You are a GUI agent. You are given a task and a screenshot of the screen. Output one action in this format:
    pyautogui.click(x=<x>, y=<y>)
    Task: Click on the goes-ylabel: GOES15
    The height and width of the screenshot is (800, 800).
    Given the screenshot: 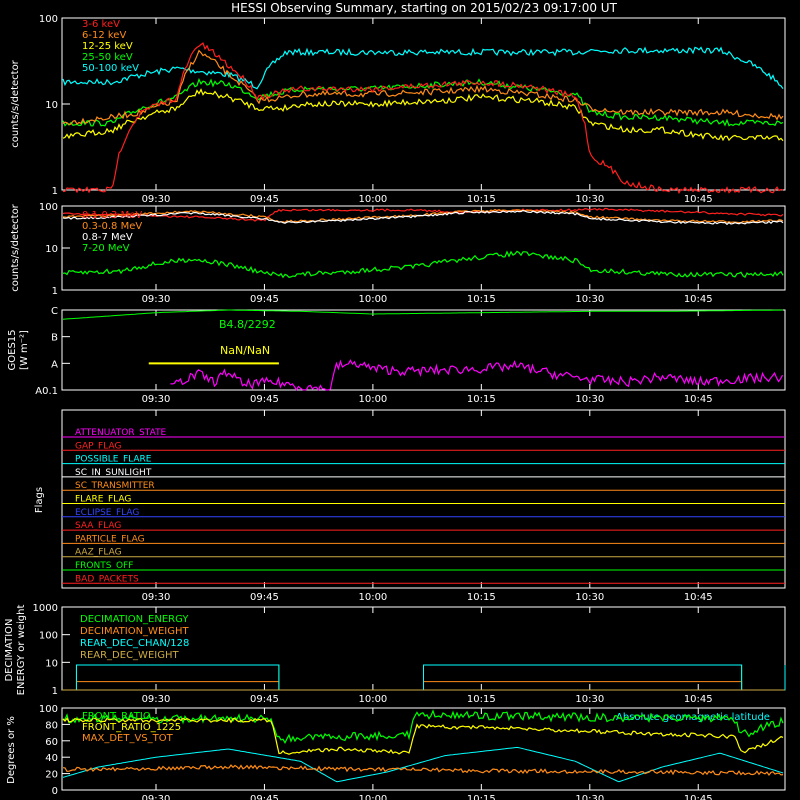 What is the action you would take?
    pyautogui.click(x=12, y=349)
    